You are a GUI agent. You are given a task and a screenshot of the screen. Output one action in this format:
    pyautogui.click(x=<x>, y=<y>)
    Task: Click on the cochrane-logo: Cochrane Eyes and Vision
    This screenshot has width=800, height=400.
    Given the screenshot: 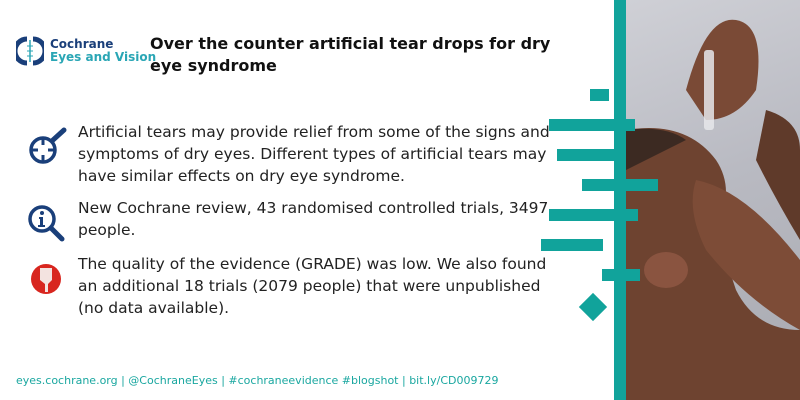 What is the action you would take?
    pyautogui.click(x=86, y=51)
    